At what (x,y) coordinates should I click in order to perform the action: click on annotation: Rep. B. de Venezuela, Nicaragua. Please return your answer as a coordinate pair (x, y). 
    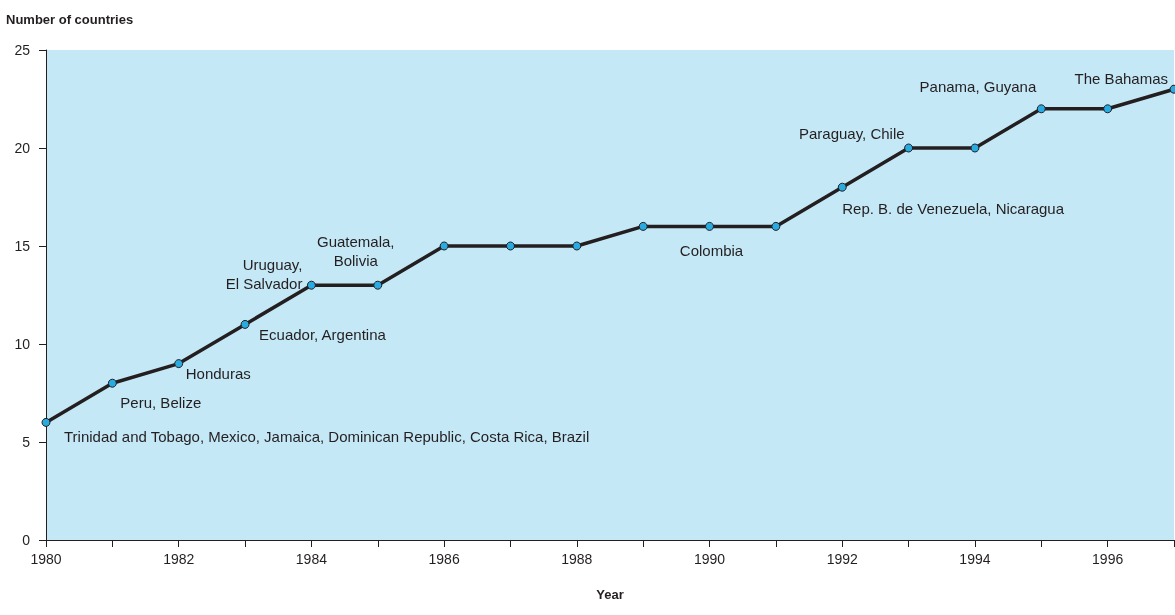
    Looking at the image, I should click on (953, 208).